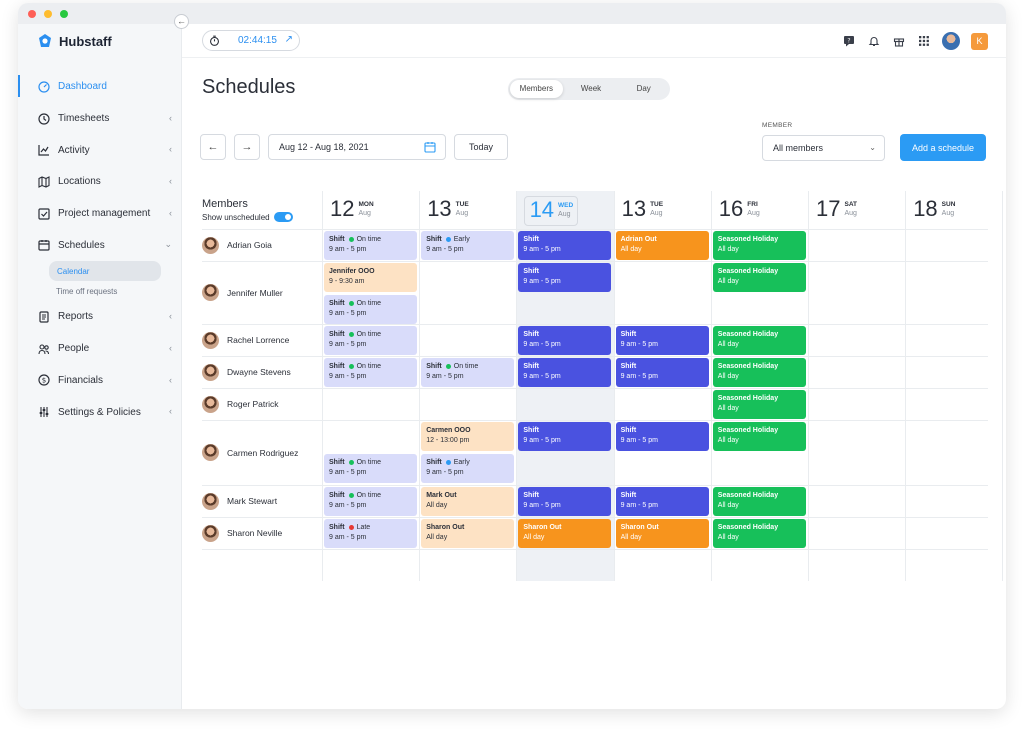  What do you see at coordinates (457, 240) in the screenshot?
I see `shift-status: Early` at bounding box center [457, 240].